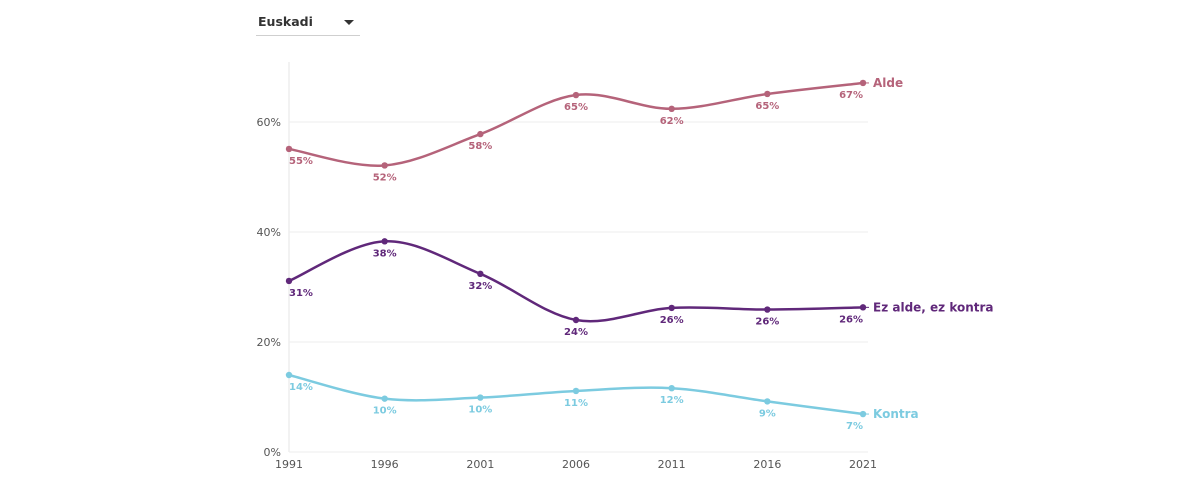  What do you see at coordinates (863, 464) in the screenshot?
I see `x-tick-label: 2021` at bounding box center [863, 464].